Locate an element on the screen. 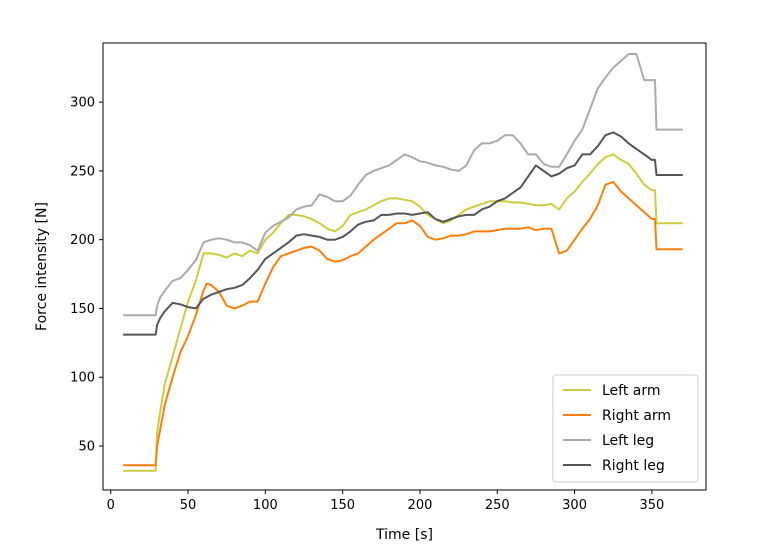 The width and height of the screenshot is (768, 552). x-tick-label: 0 is located at coordinates (111, 505).